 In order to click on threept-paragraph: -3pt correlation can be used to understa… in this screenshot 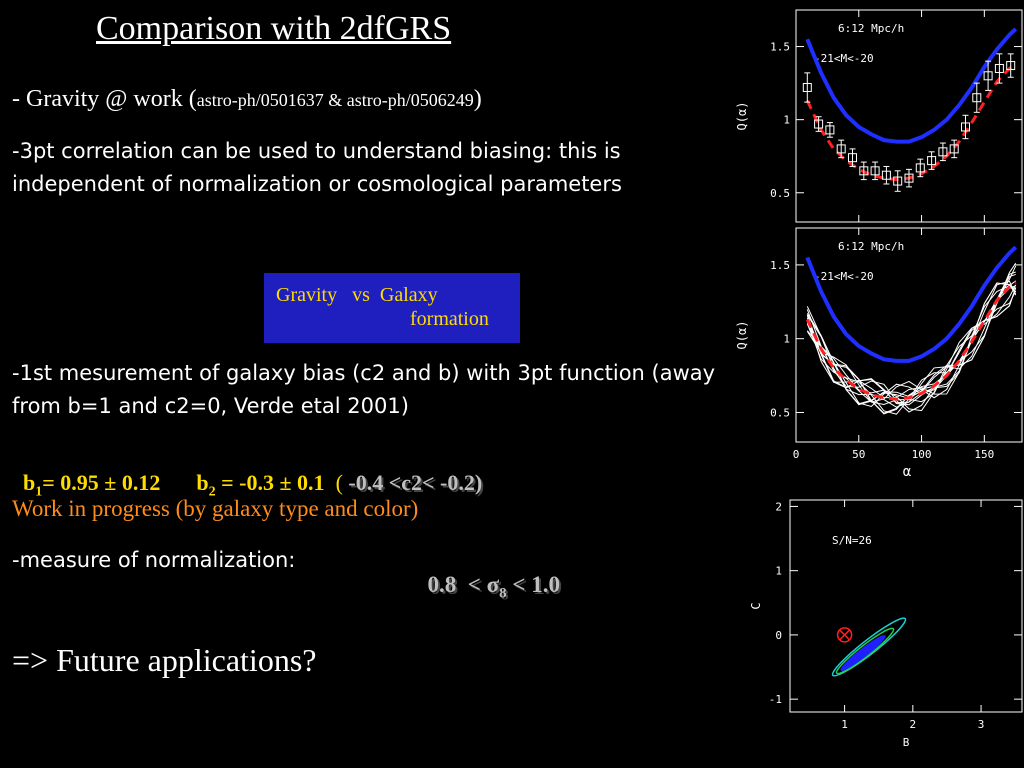, I will do `click(317, 167)`.